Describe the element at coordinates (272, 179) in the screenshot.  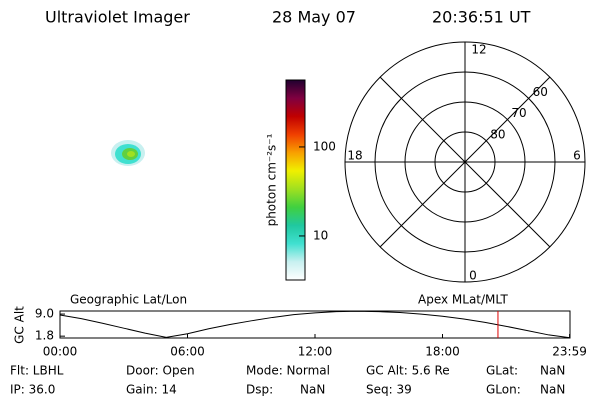
I see `colorbar-label: photon cm⁻²s⁻¹` at that location.